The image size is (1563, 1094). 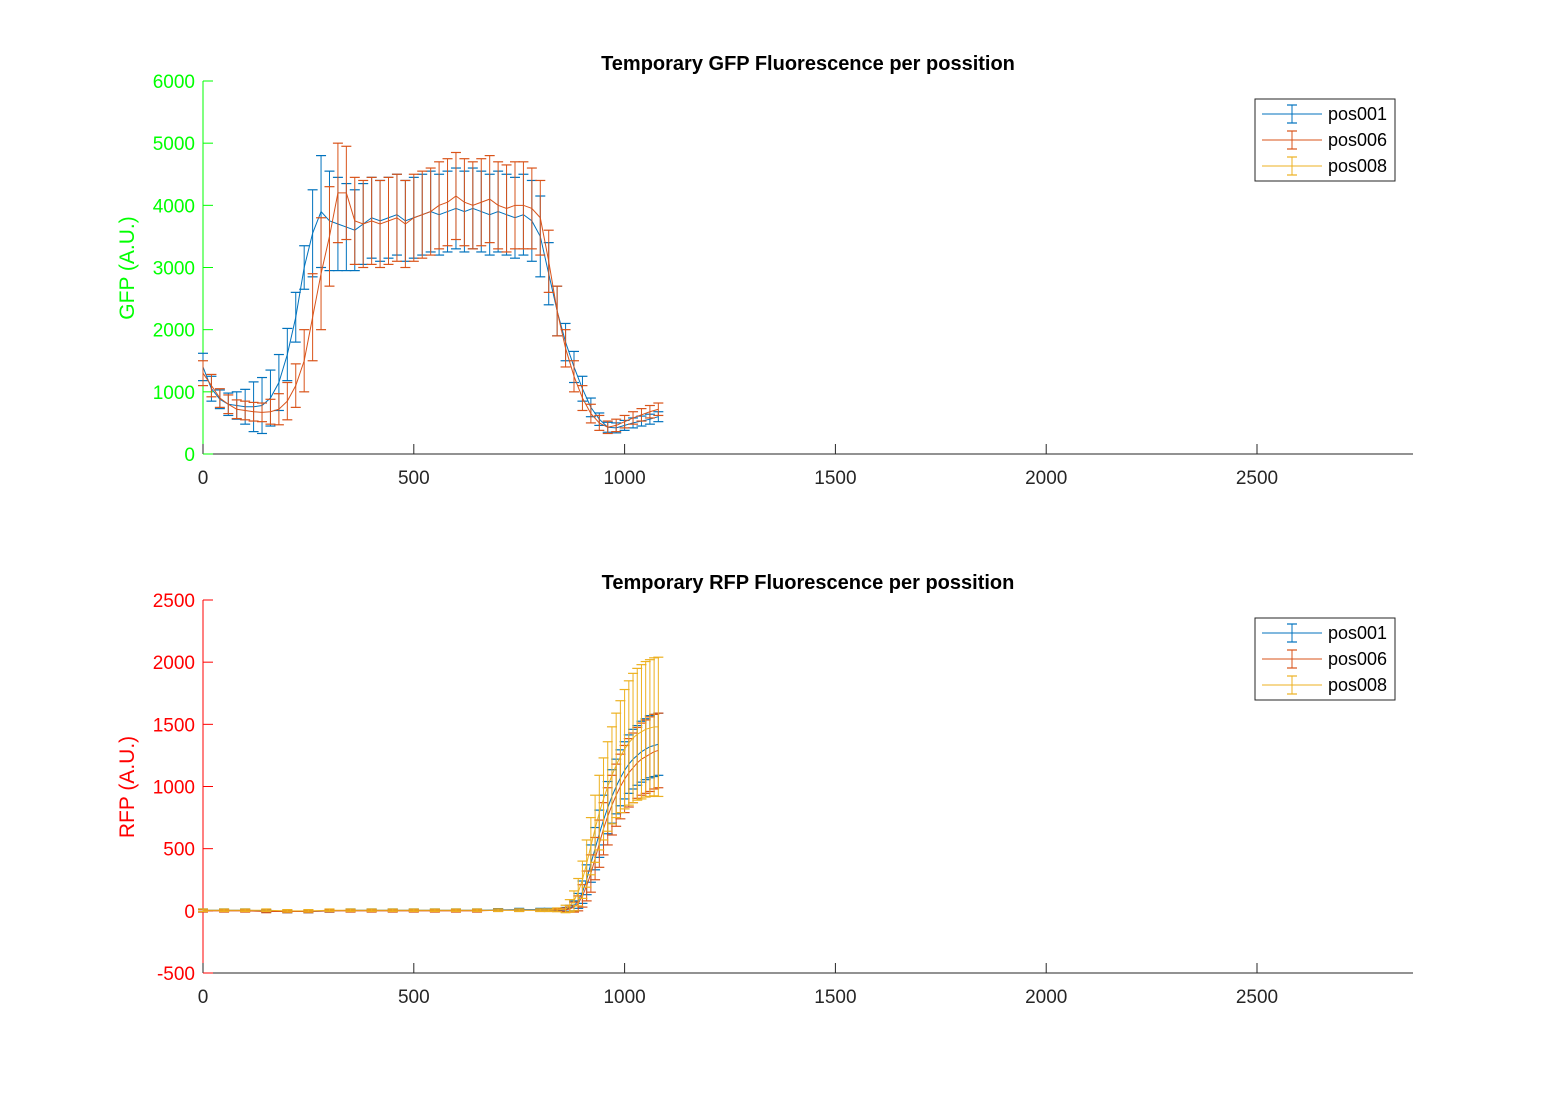 I want to click on gfp-series-pos006, so click(x=431, y=288).